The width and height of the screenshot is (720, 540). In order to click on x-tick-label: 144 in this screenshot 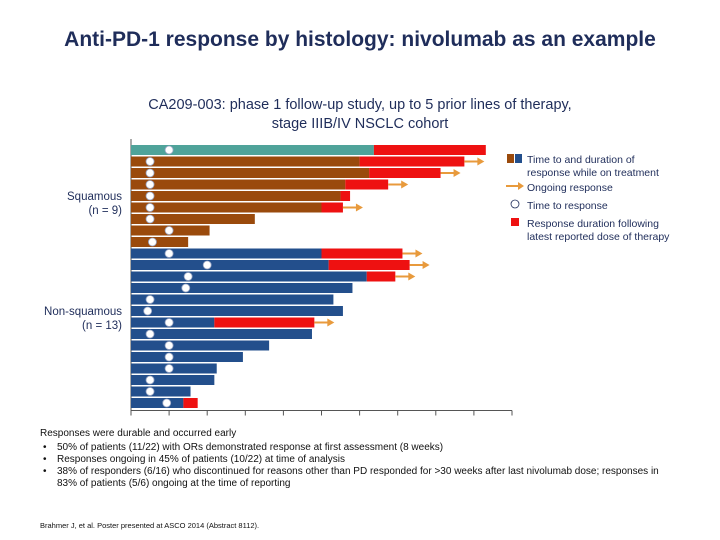, I will do `click(474, 420)`.